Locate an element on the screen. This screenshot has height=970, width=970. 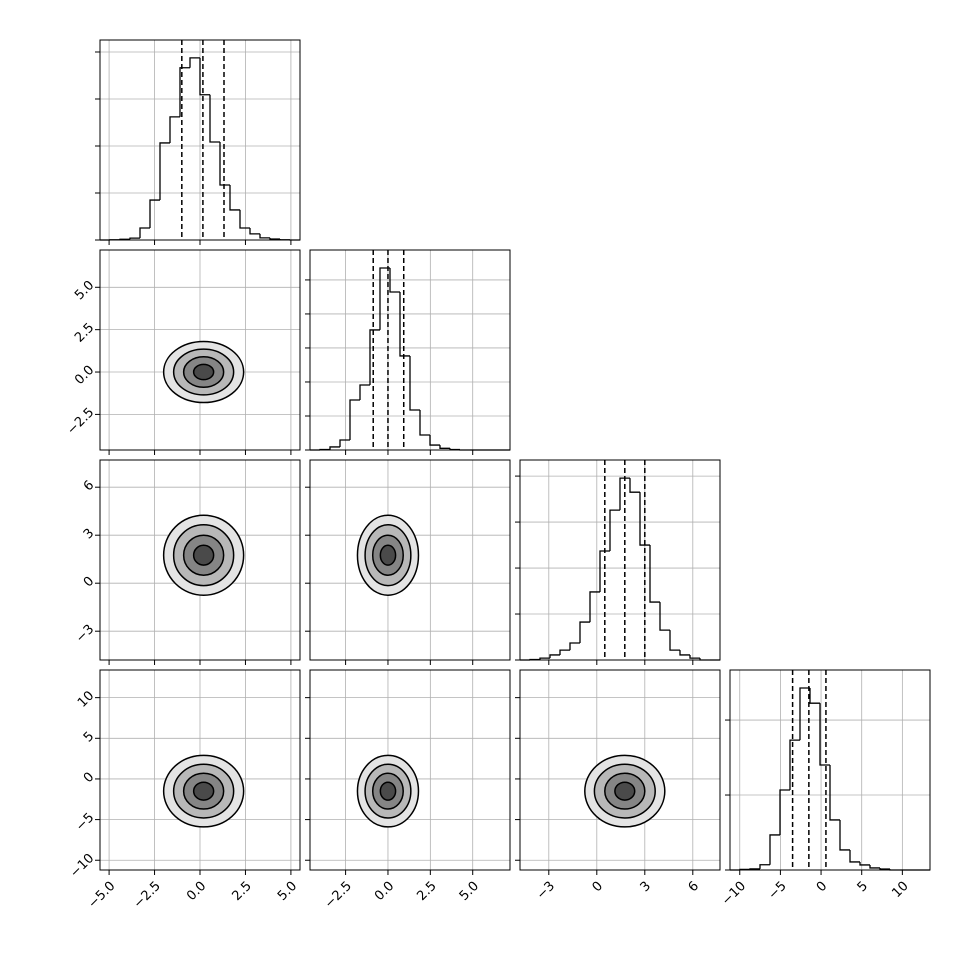
y-tick-label: 6 is located at coordinates (89, 486).